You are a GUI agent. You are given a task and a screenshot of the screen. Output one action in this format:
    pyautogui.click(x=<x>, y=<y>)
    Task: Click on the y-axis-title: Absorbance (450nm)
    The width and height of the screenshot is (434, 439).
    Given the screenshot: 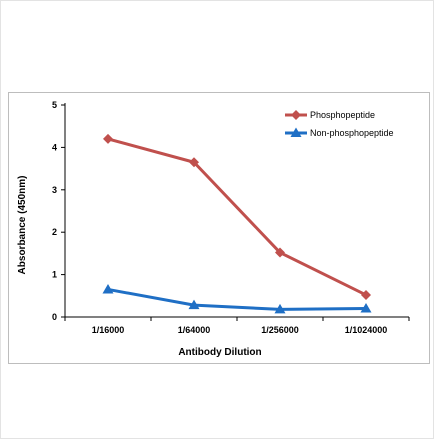 What is the action you would take?
    pyautogui.click(x=22, y=225)
    